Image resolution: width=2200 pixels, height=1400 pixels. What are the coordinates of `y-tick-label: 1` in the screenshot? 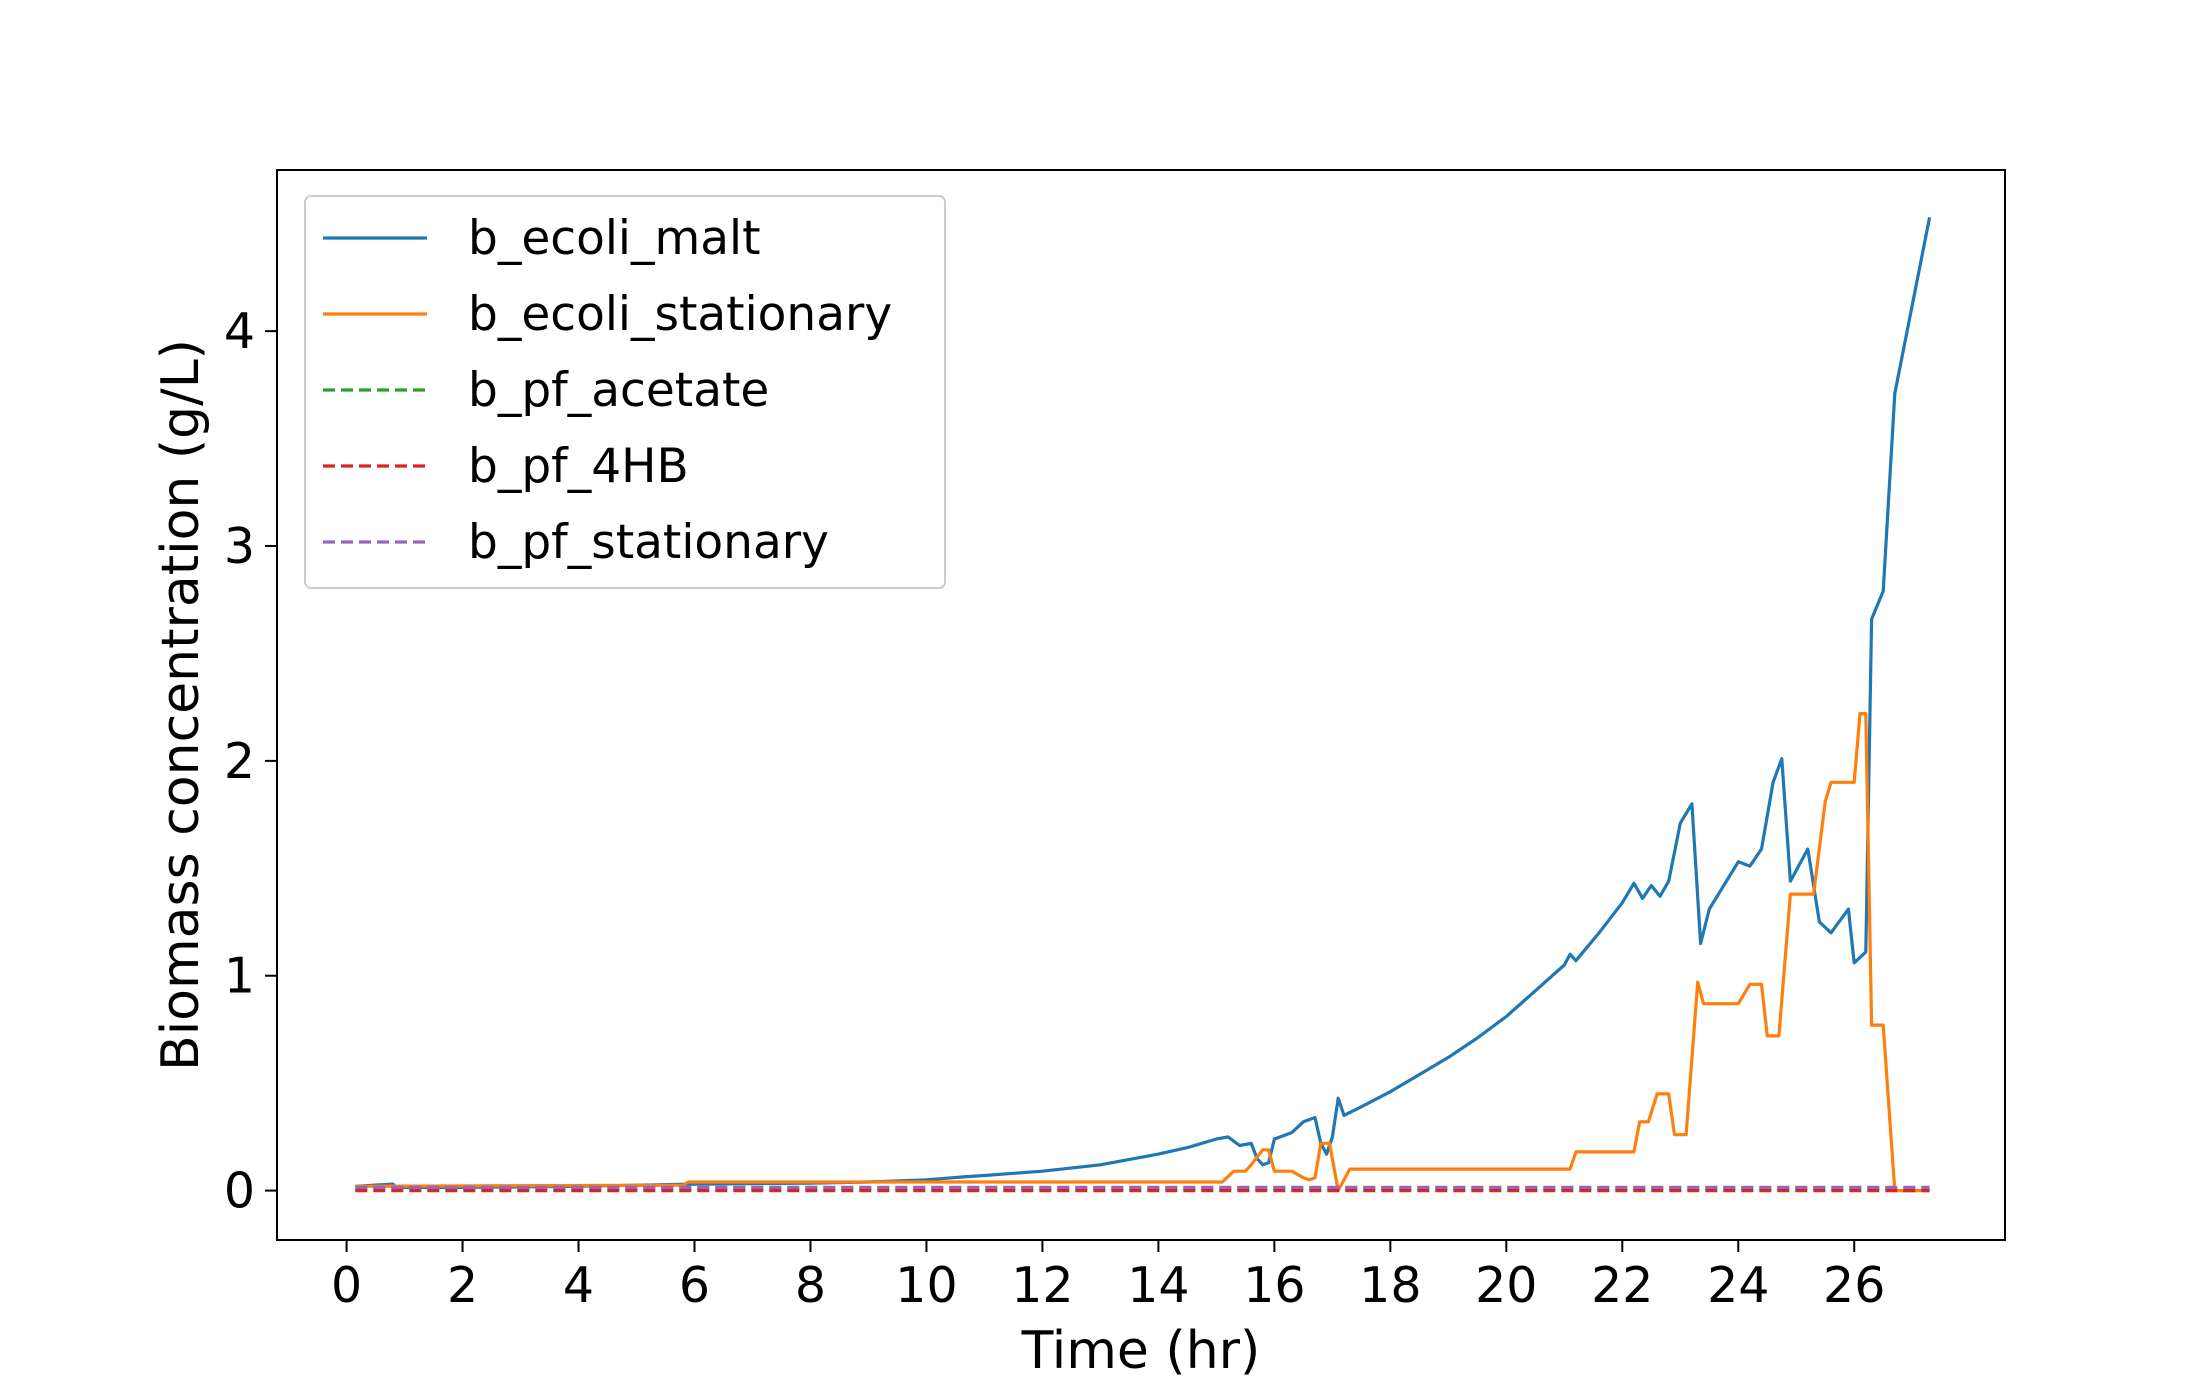 It's located at (239, 976).